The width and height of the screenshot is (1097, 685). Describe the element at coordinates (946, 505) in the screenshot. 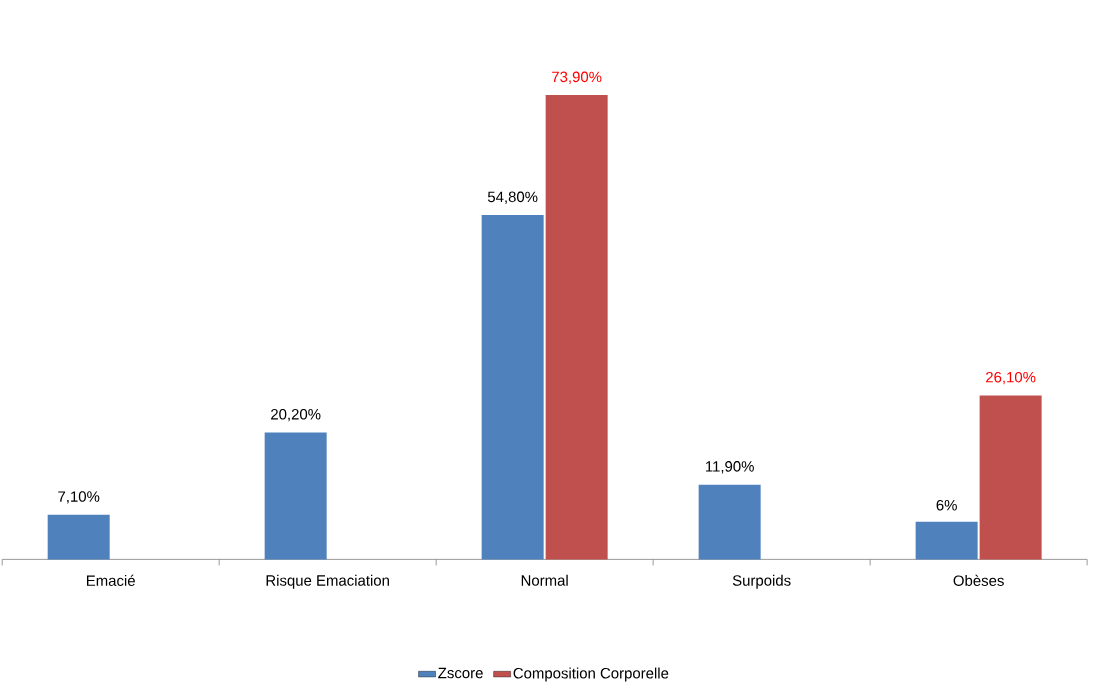

I see `data-label: 6%` at that location.